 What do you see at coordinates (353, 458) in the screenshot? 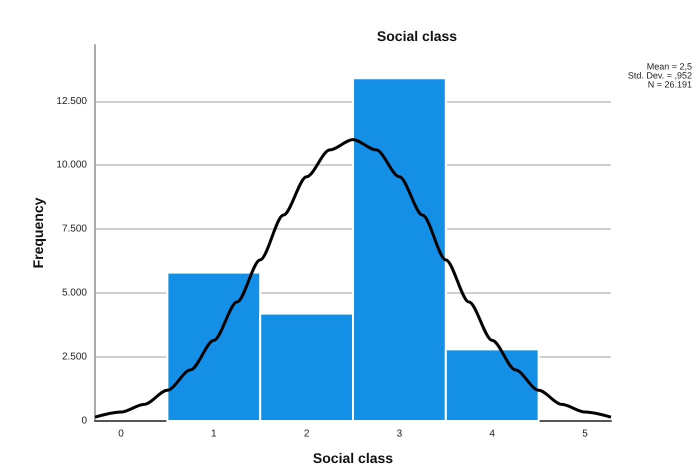
I see `x-axis-title: Social class` at bounding box center [353, 458].